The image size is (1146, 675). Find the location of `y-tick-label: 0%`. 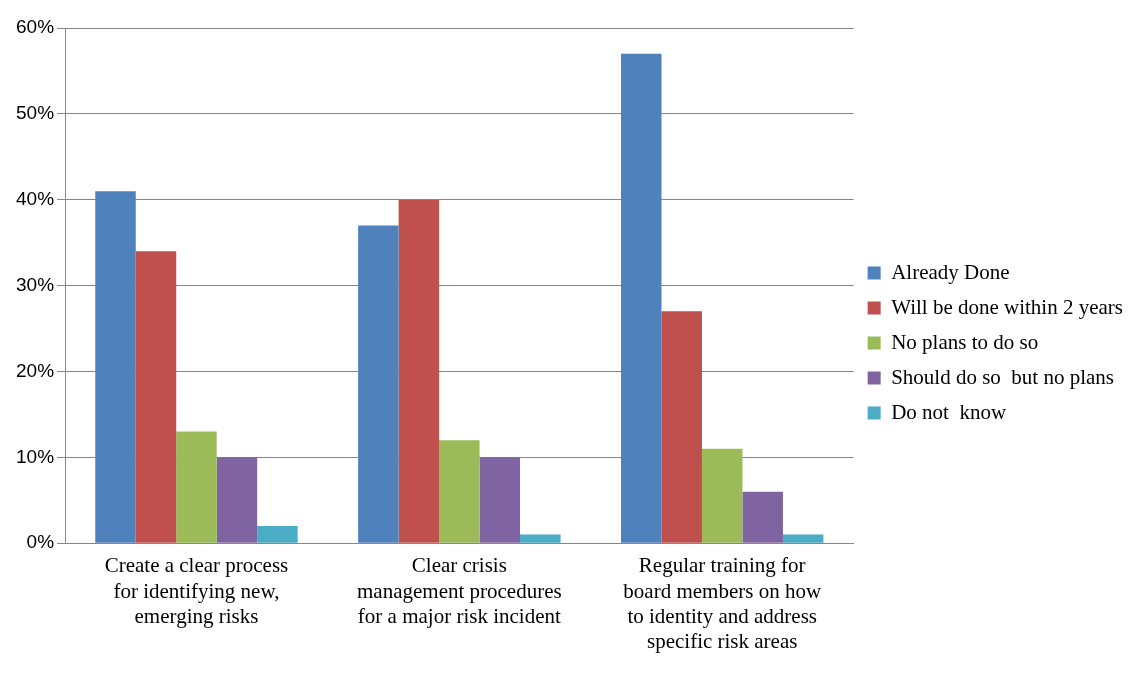

y-tick-label: 0% is located at coordinates (40, 542).